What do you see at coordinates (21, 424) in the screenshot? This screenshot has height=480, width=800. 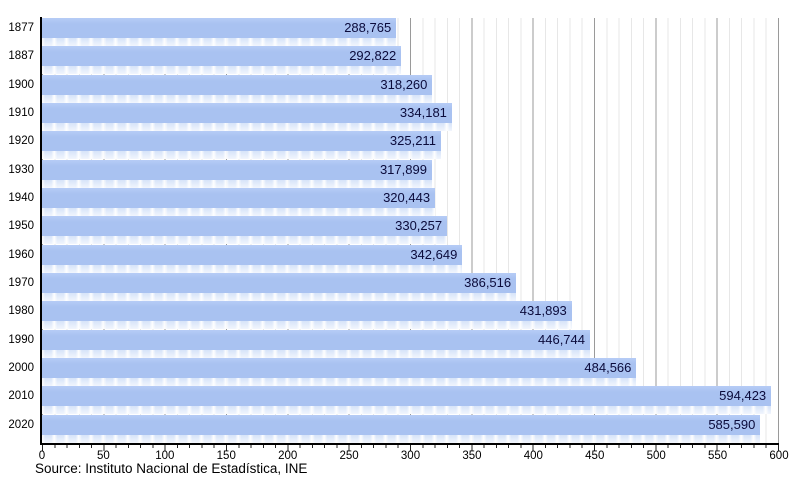 I see `y-tick-label: 2020` at bounding box center [21, 424].